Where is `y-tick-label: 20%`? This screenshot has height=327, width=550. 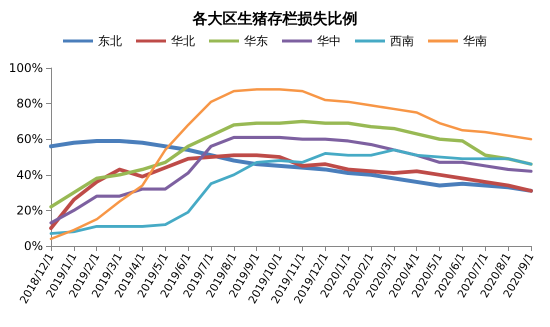
y-tick-label: 20% is located at coordinates (29, 210).